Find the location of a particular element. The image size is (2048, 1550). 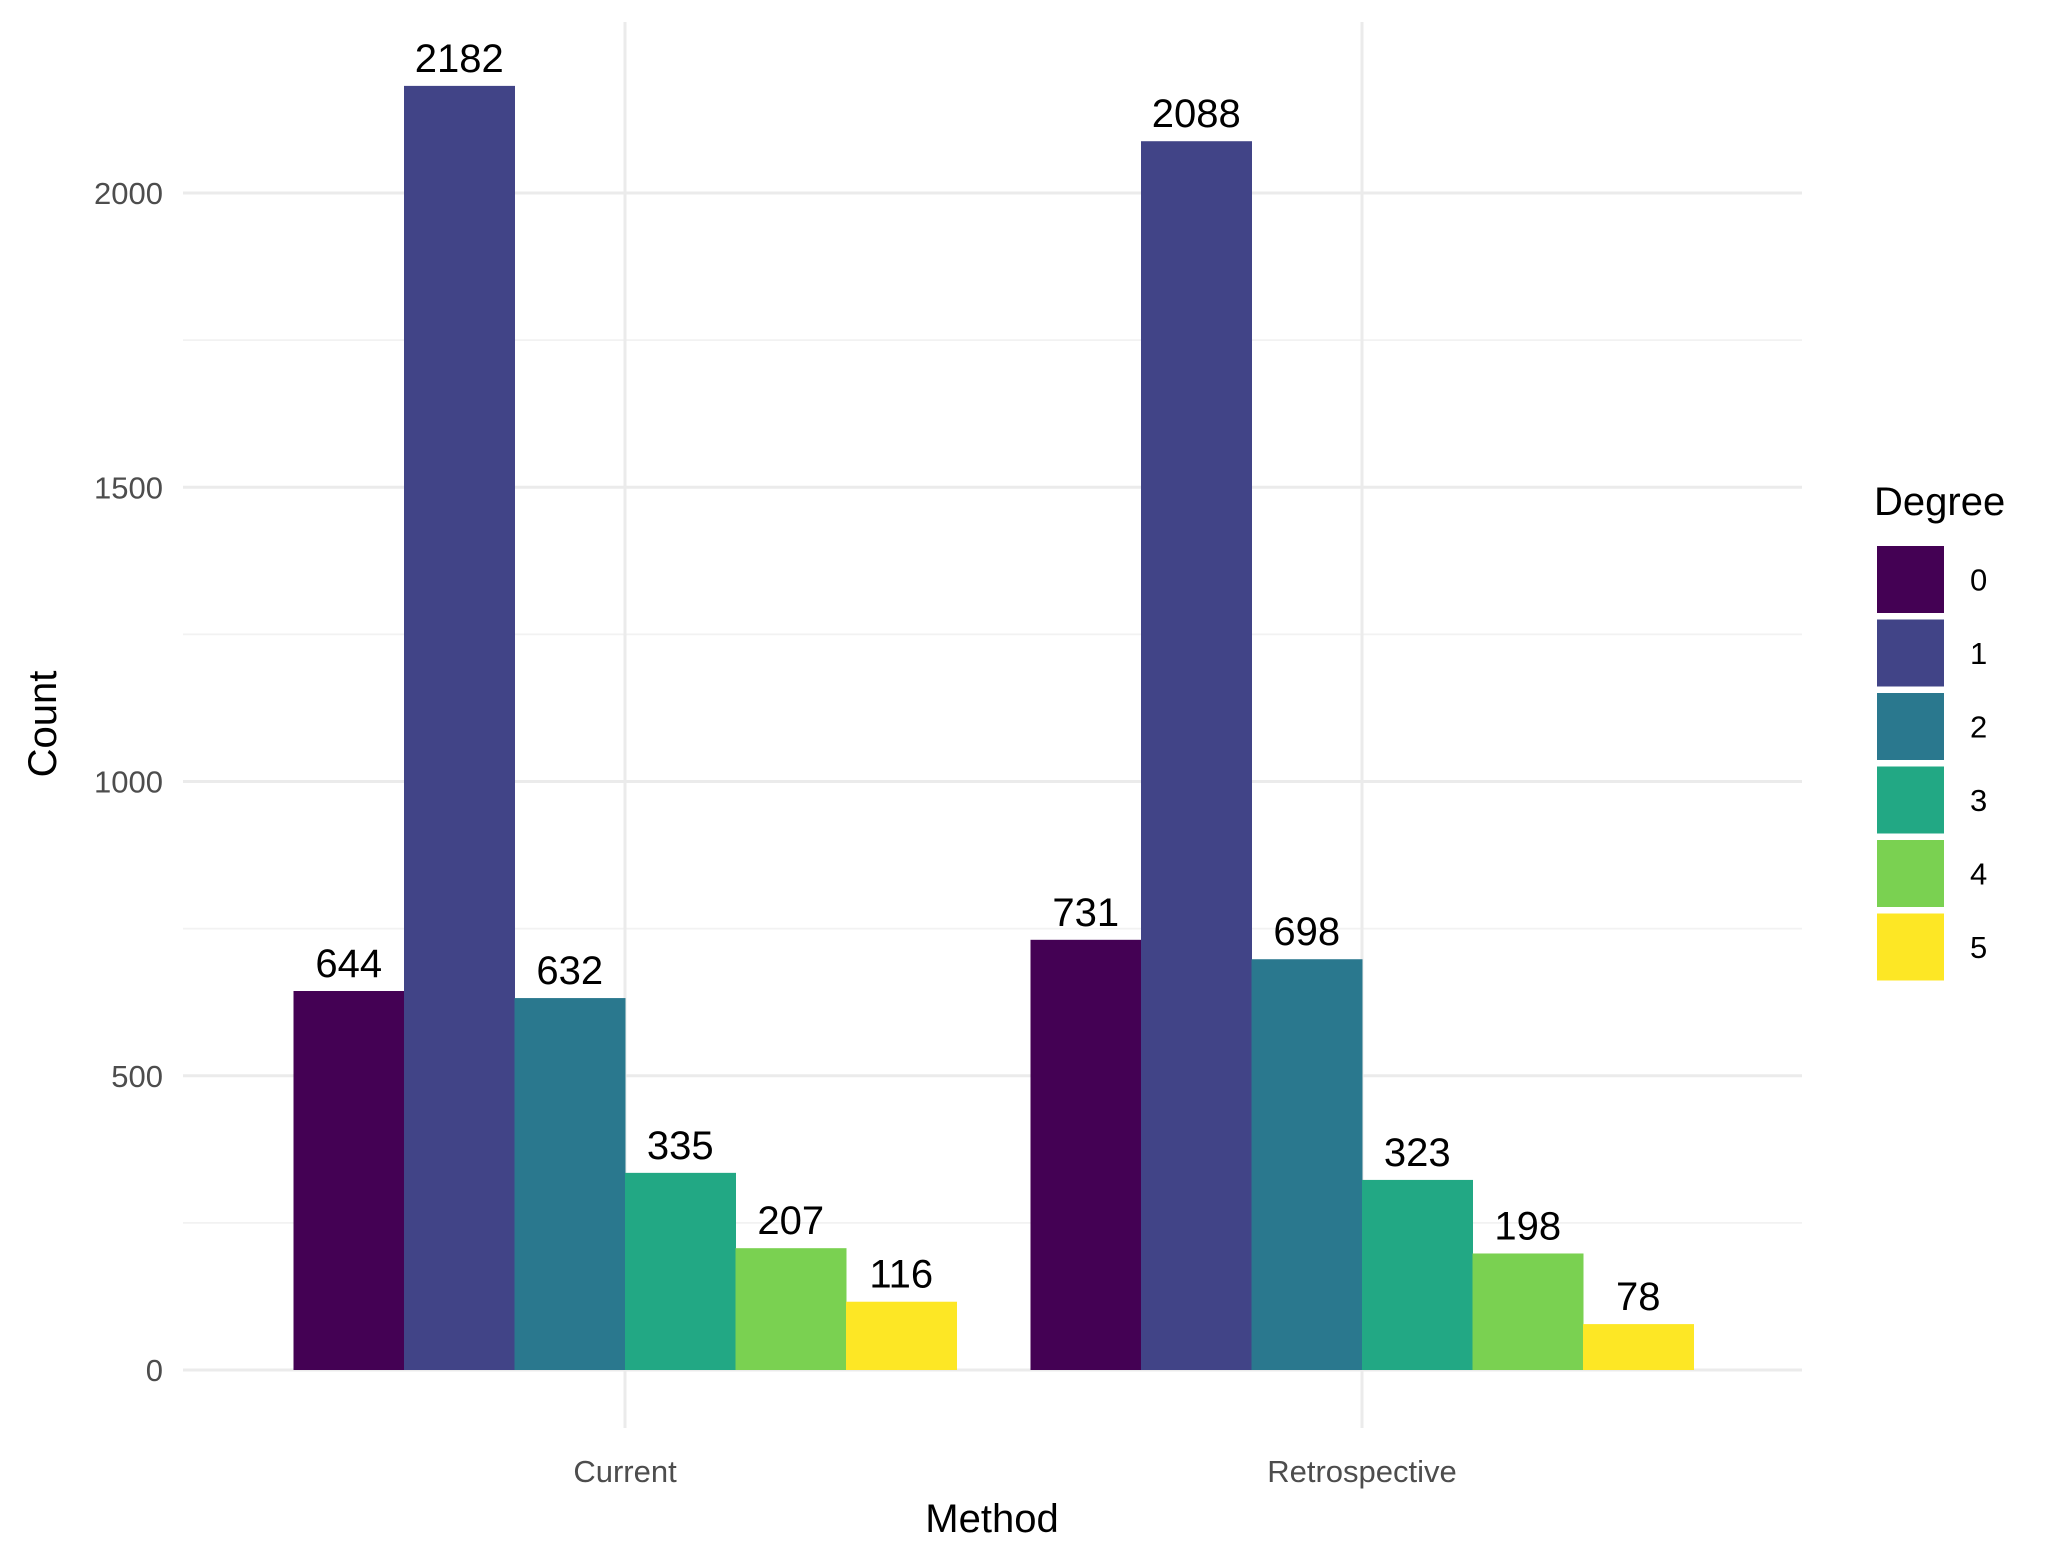

data-label: 198 is located at coordinates (1527, 1226).